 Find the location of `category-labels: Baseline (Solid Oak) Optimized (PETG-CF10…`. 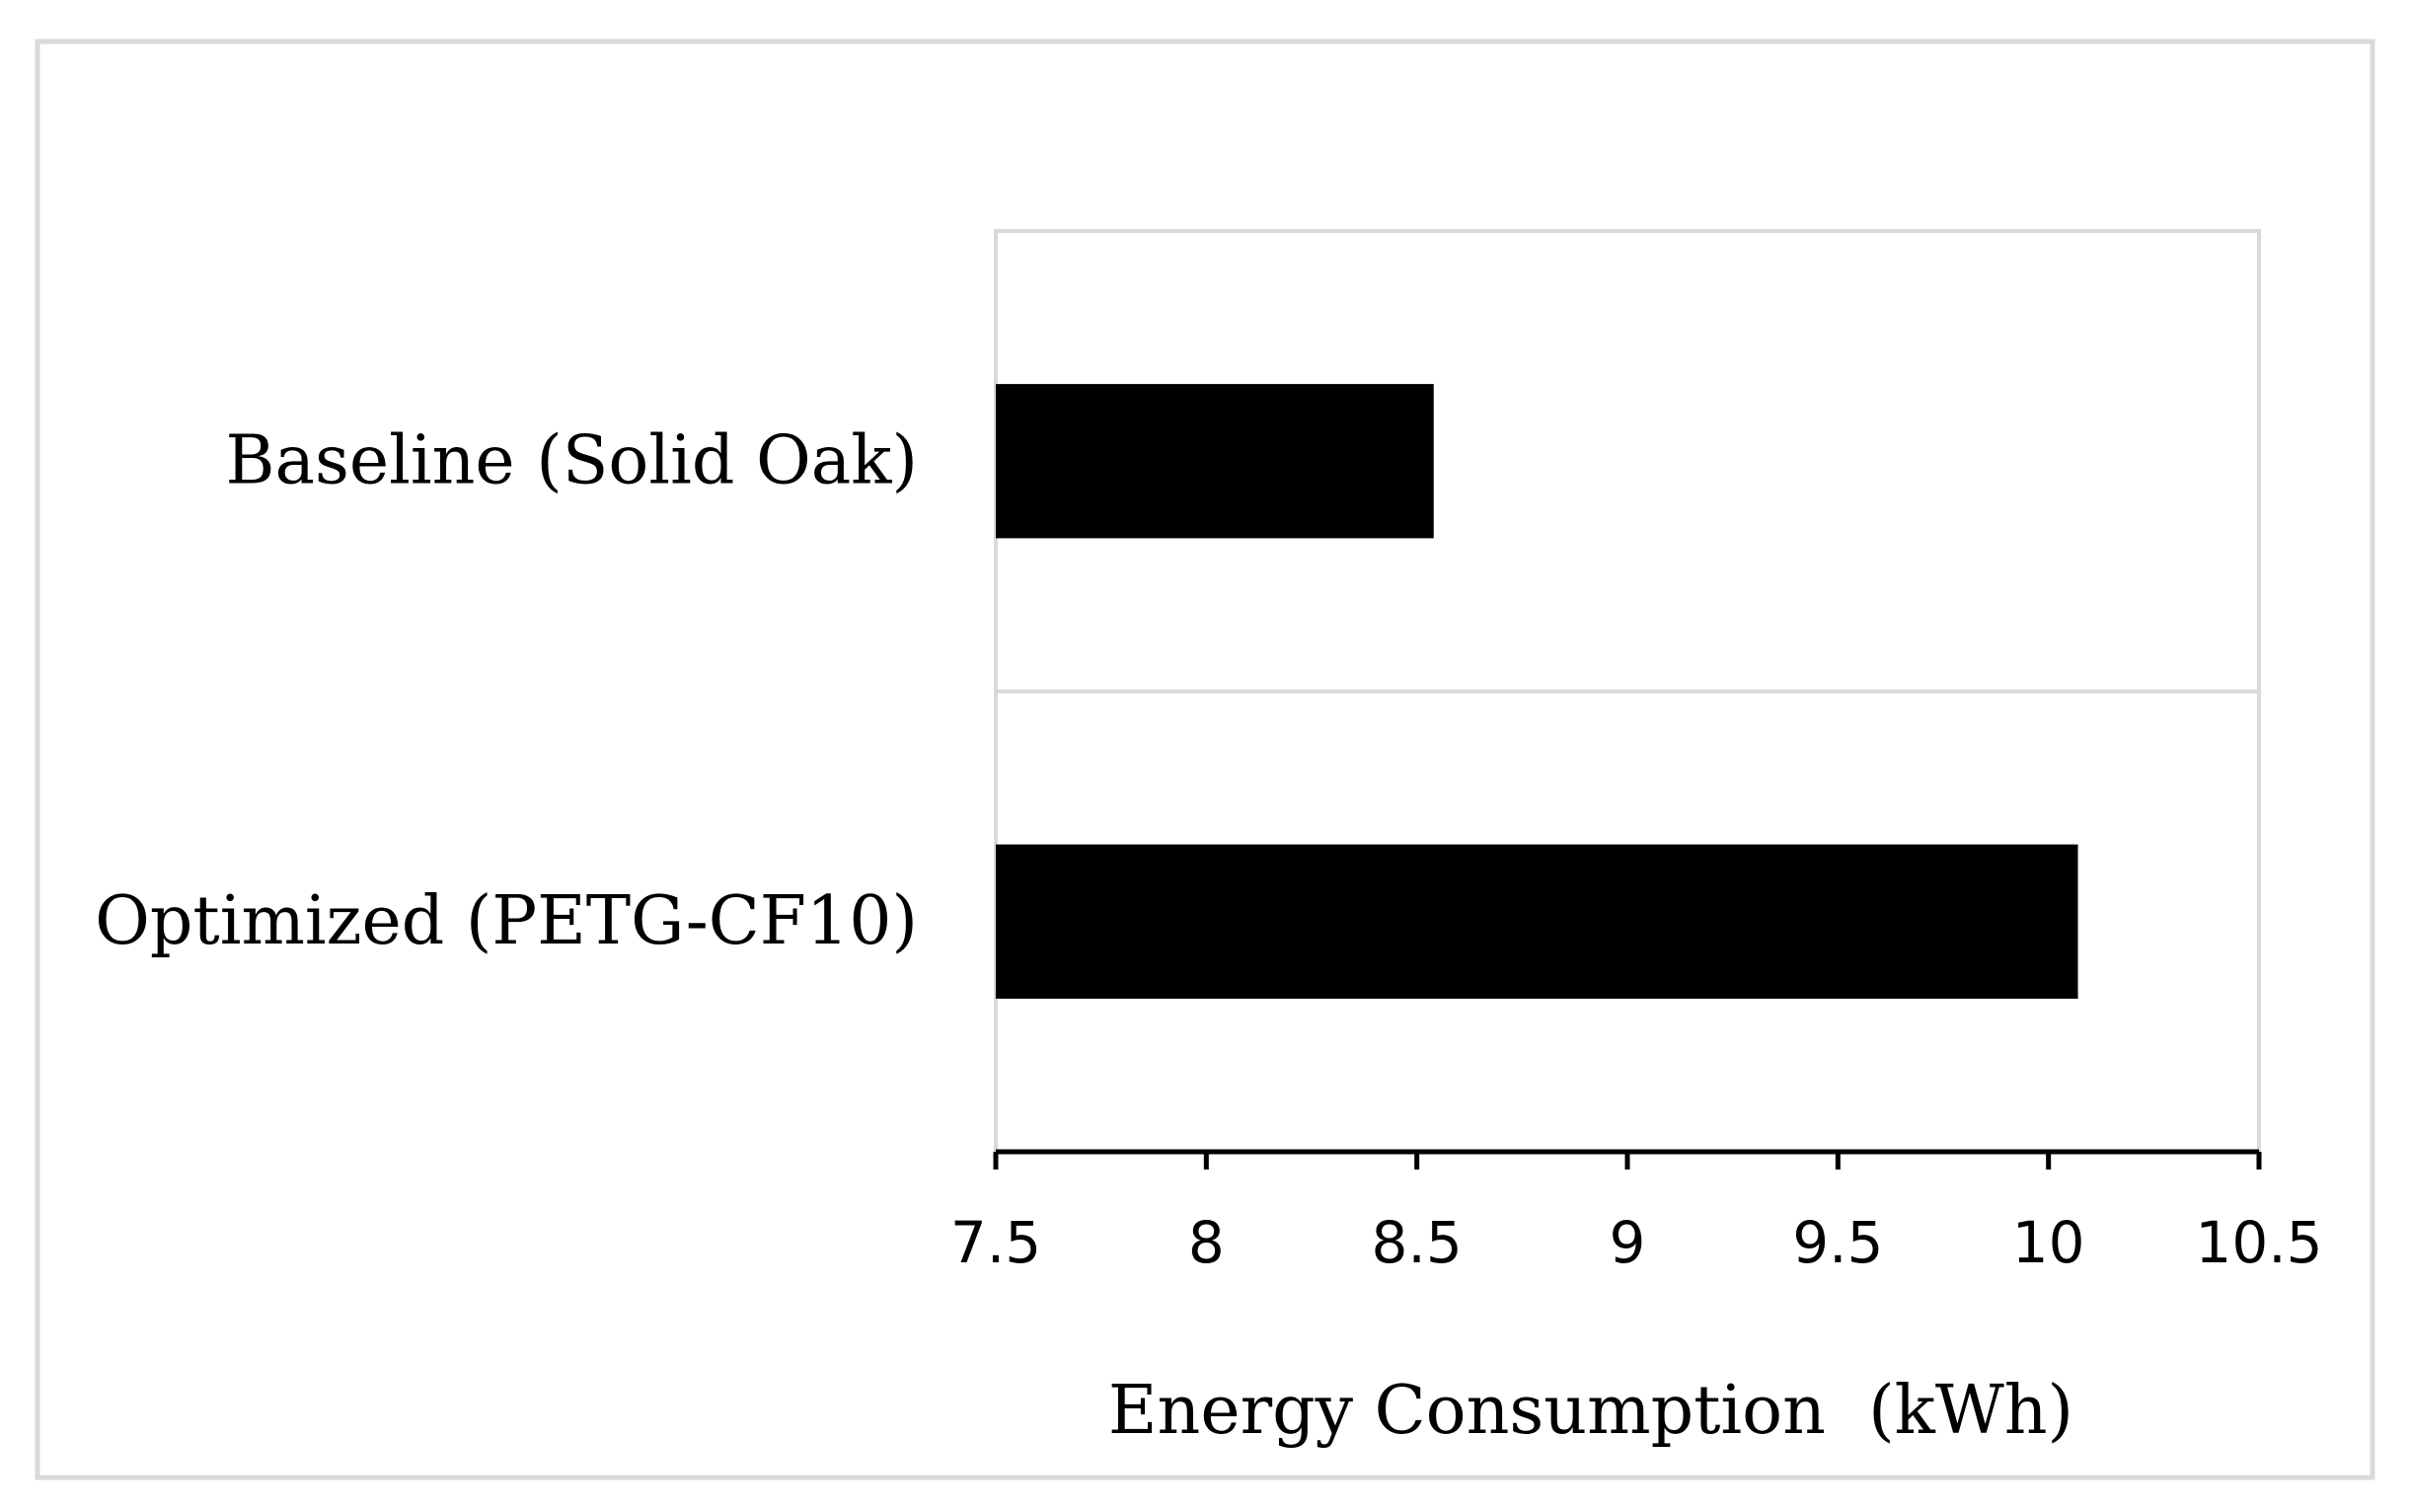

category-labels: Baseline (Solid Oak) Optimized (PETG-CF10… is located at coordinates (506, 690).